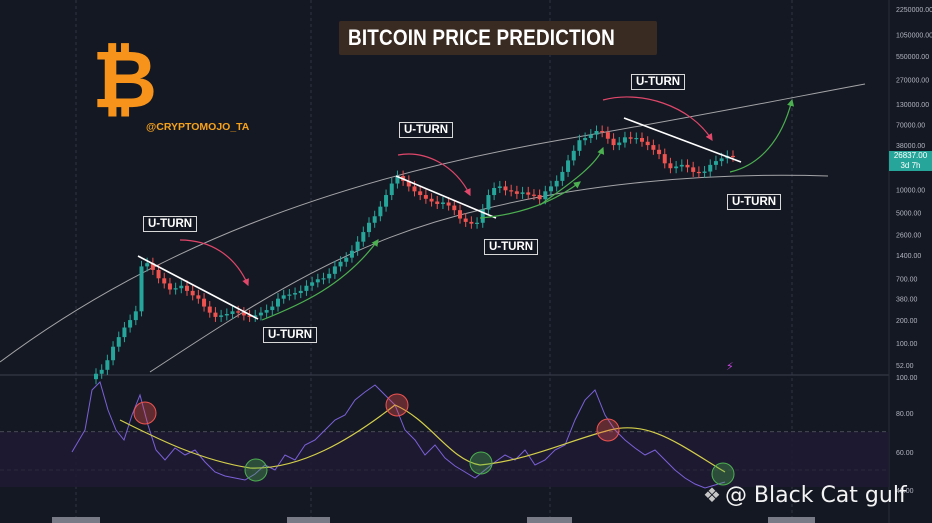 This screenshot has height=523, width=932. Describe the element at coordinates (290, 335) in the screenshot. I see `uturn-label-2: U-TURN` at that location.